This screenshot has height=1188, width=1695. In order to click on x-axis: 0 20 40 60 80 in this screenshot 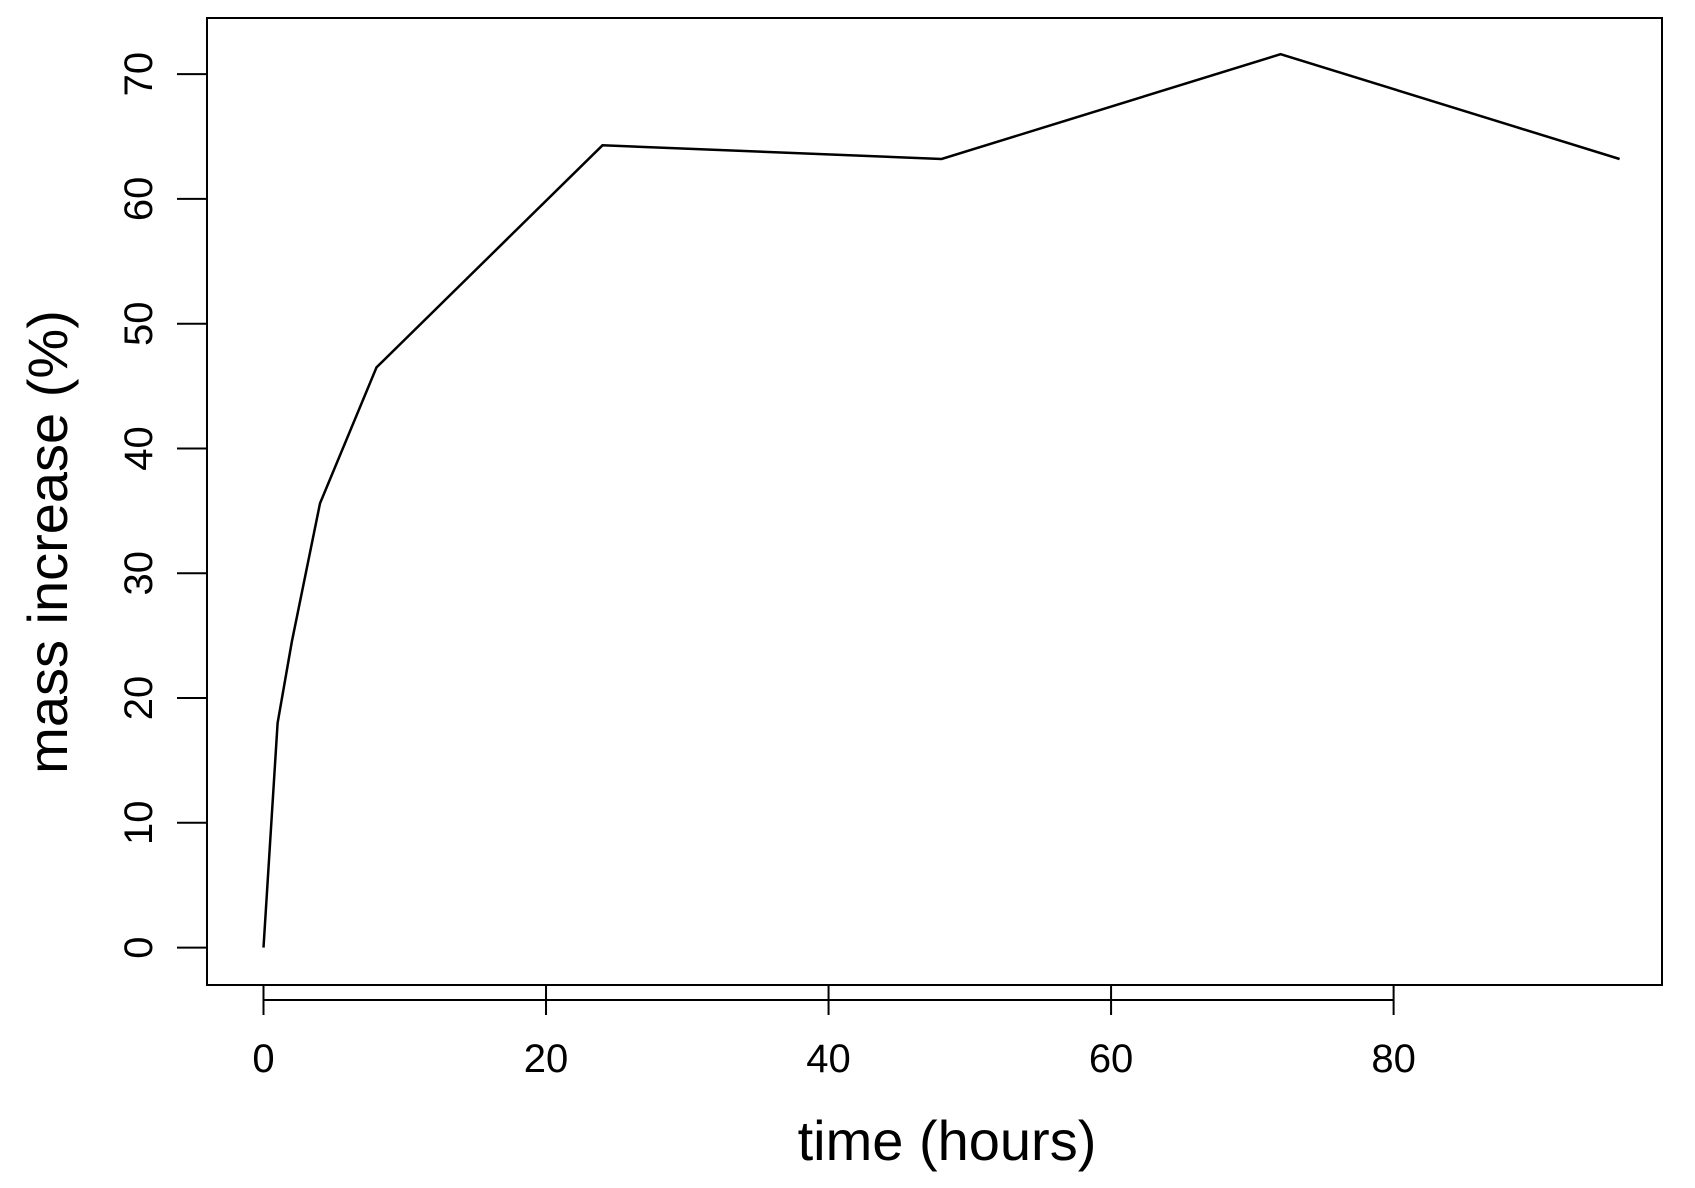, I will do `click(834, 1033)`.